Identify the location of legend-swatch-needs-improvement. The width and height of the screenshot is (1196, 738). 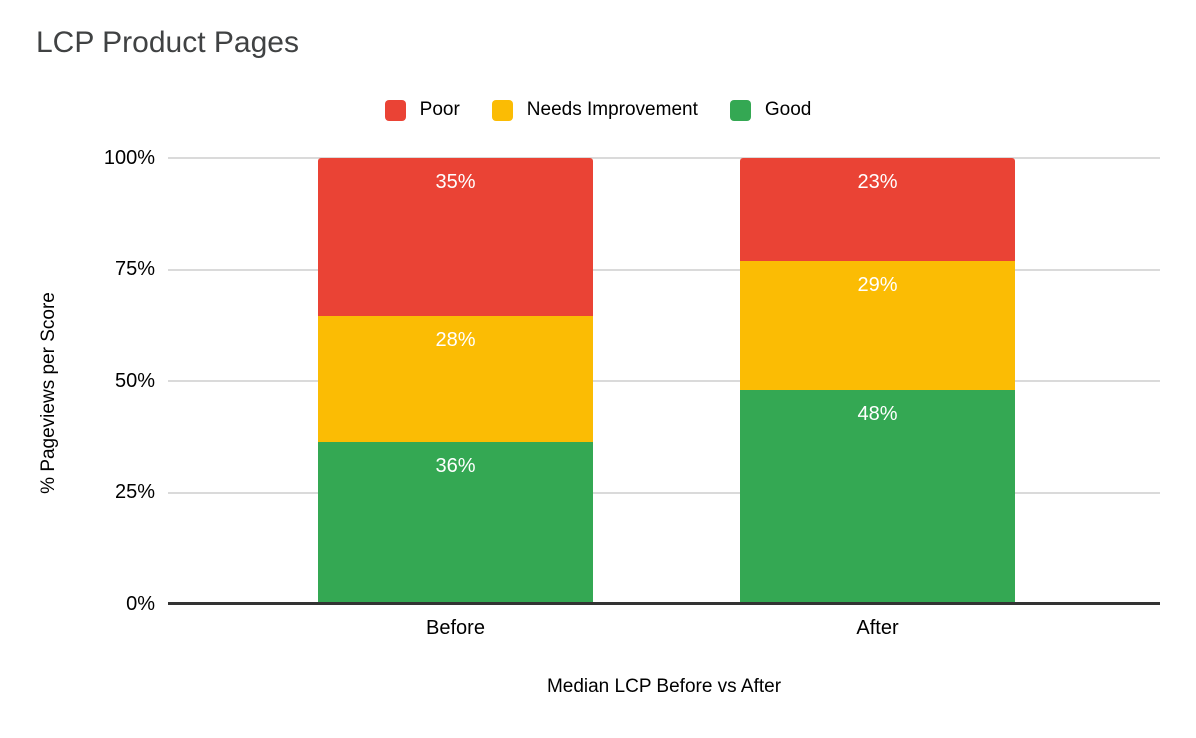
(502, 110).